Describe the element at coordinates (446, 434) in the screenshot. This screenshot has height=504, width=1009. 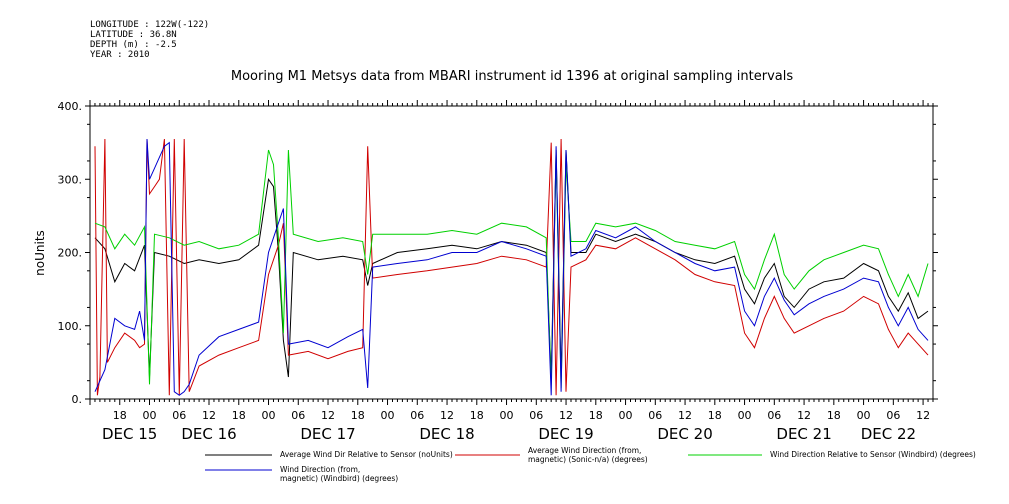
I see `x-day-label: DEC 18` at that location.